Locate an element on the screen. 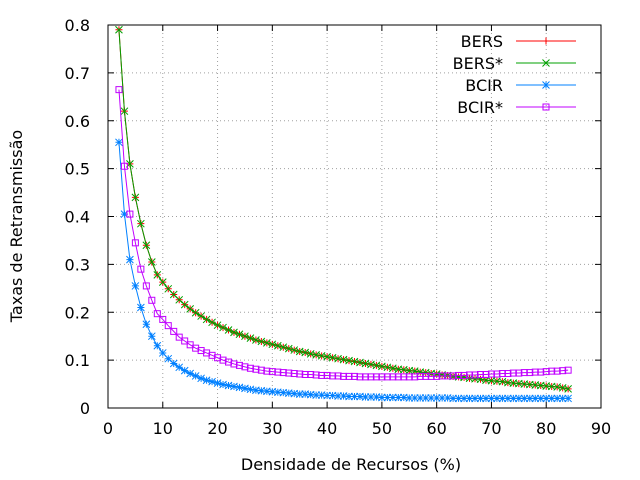 The image size is (640, 480). x-tick-label: 20 is located at coordinates (217, 428).